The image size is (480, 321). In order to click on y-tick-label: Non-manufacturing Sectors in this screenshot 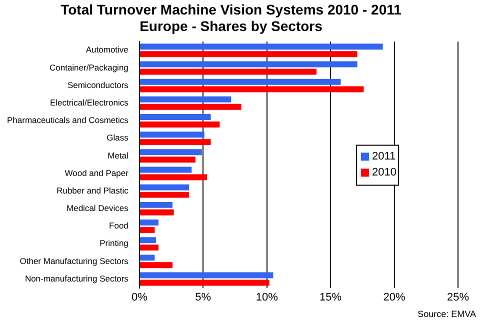, I will do `click(76, 278)`.